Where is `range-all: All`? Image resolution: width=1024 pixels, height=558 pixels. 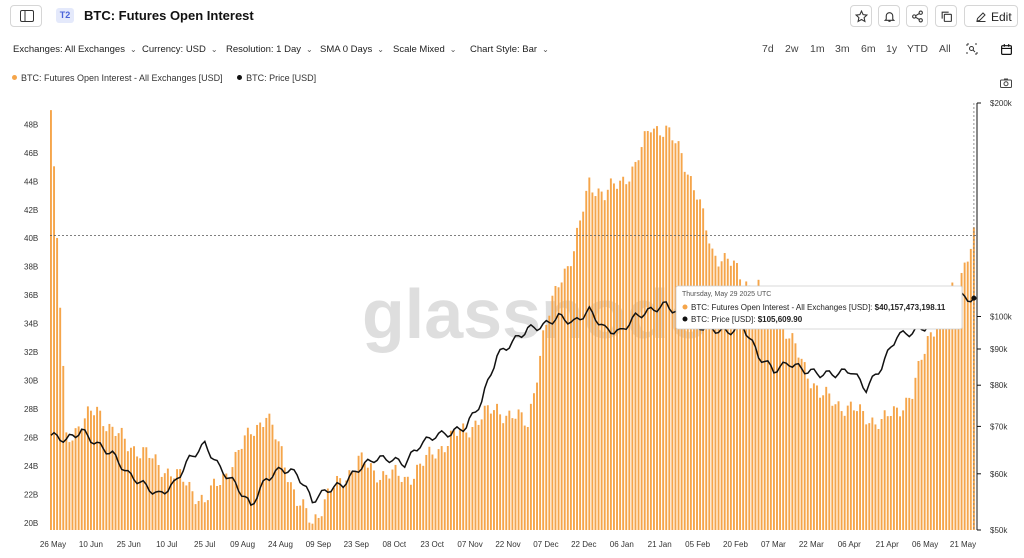 range-all: All is located at coordinates (945, 49).